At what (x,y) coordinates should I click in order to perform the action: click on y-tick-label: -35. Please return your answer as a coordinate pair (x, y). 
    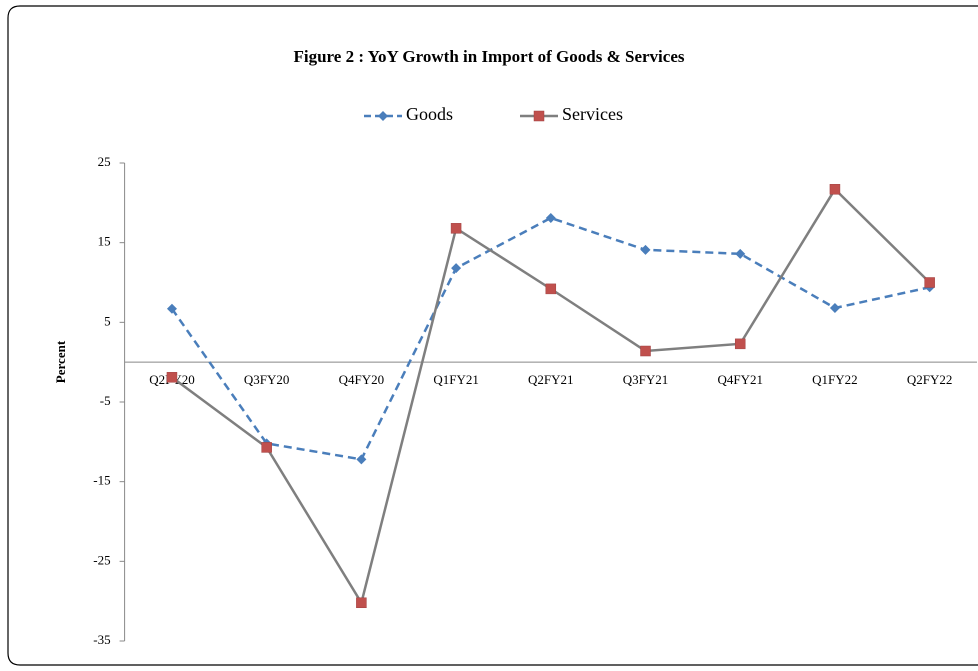
    Looking at the image, I should click on (101, 639).